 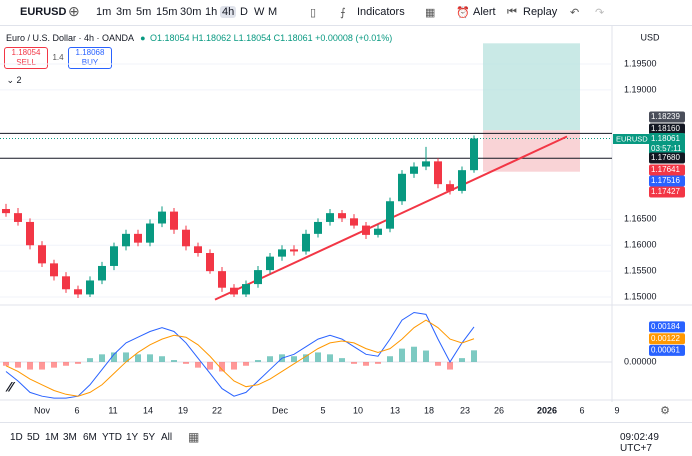 I want to click on macd-tag-text: 0.00061, so click(x=665, y=349).